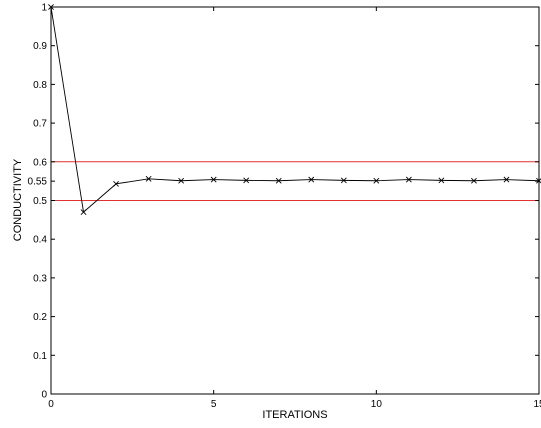  Describe the element at coordinates (40, 317) in the screenshot. I see `y-tick-label-2: 0.2` at that location.